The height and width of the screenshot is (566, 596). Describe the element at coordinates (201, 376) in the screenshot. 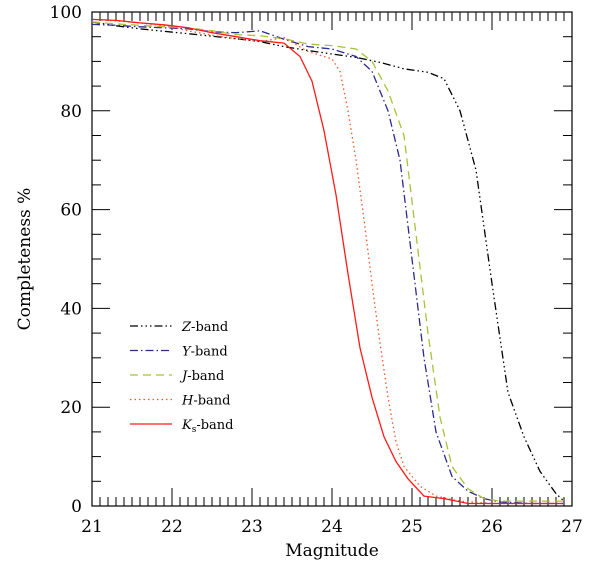

I see `legend-label-j: J-band` at that location.